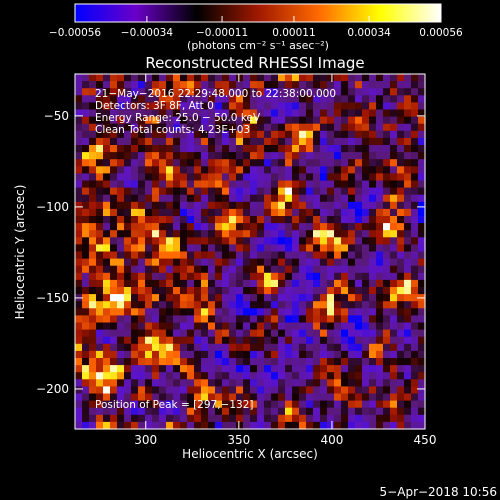  Describe the element at coordinates (369, 33) in the screenshot. I see `colorbar-tick-label: 0.00034` at that location.